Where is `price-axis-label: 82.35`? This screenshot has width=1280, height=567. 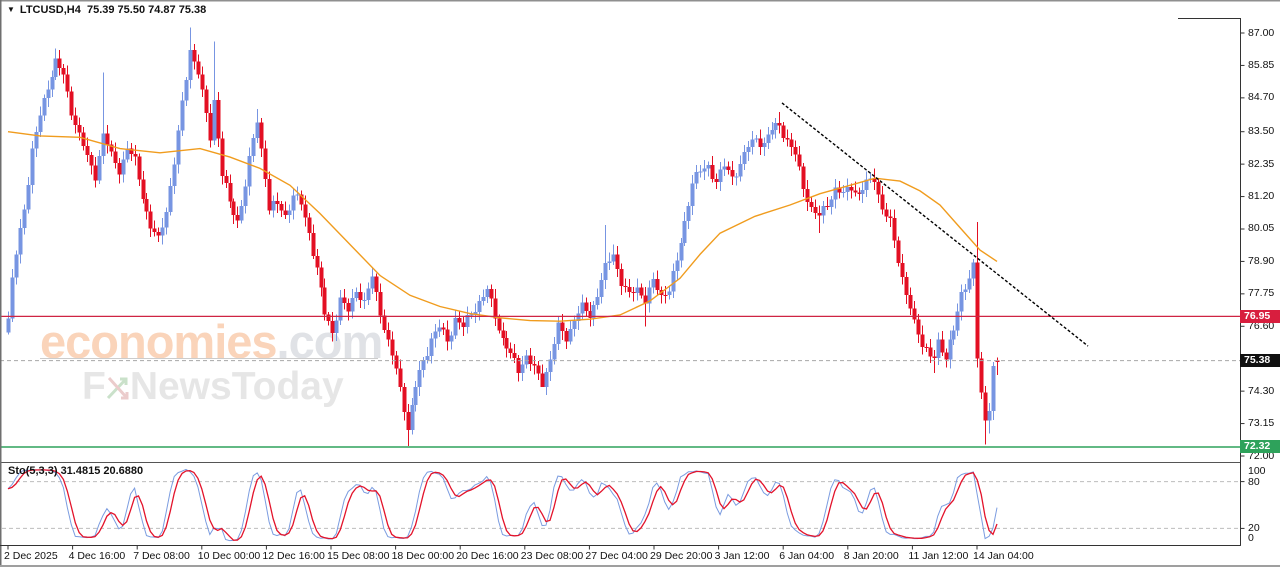 price-axis-label: 82.35 is located at coordinates (1261, 163).